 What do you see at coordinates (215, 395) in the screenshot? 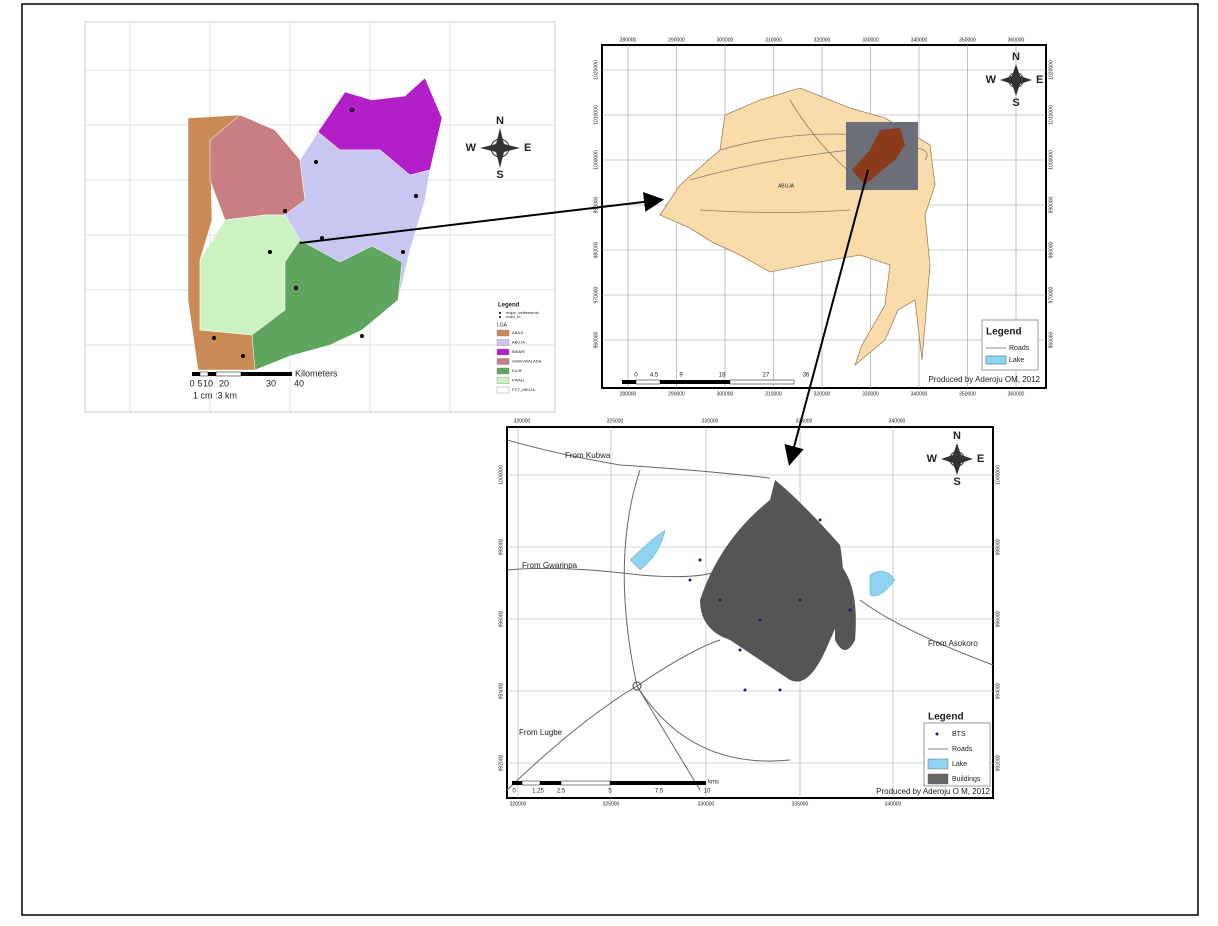
I see `scale-ratio: 1 cm :3 km` at bounding box center [215, 395].